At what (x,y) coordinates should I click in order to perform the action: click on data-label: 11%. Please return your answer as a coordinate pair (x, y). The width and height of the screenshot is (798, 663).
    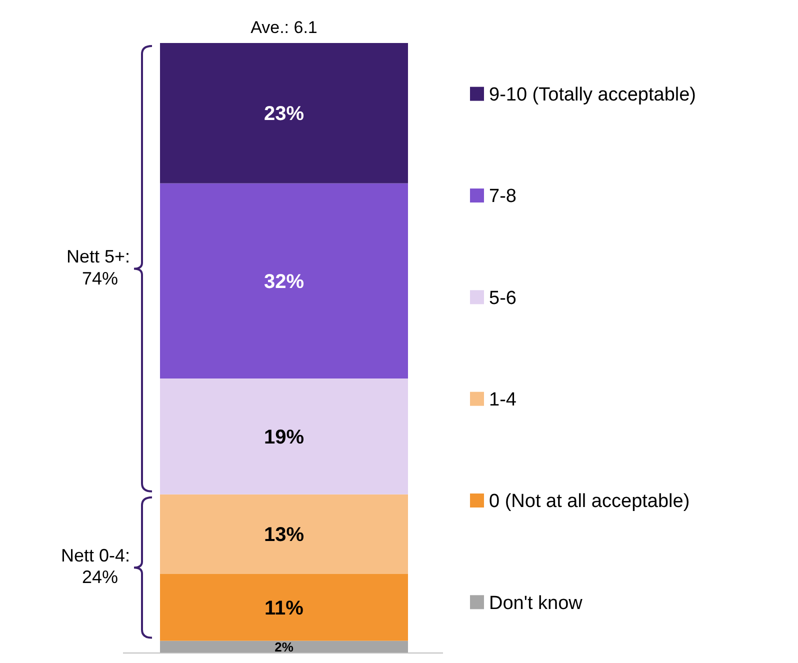
    Looking at the image, I should click on (284, 608).